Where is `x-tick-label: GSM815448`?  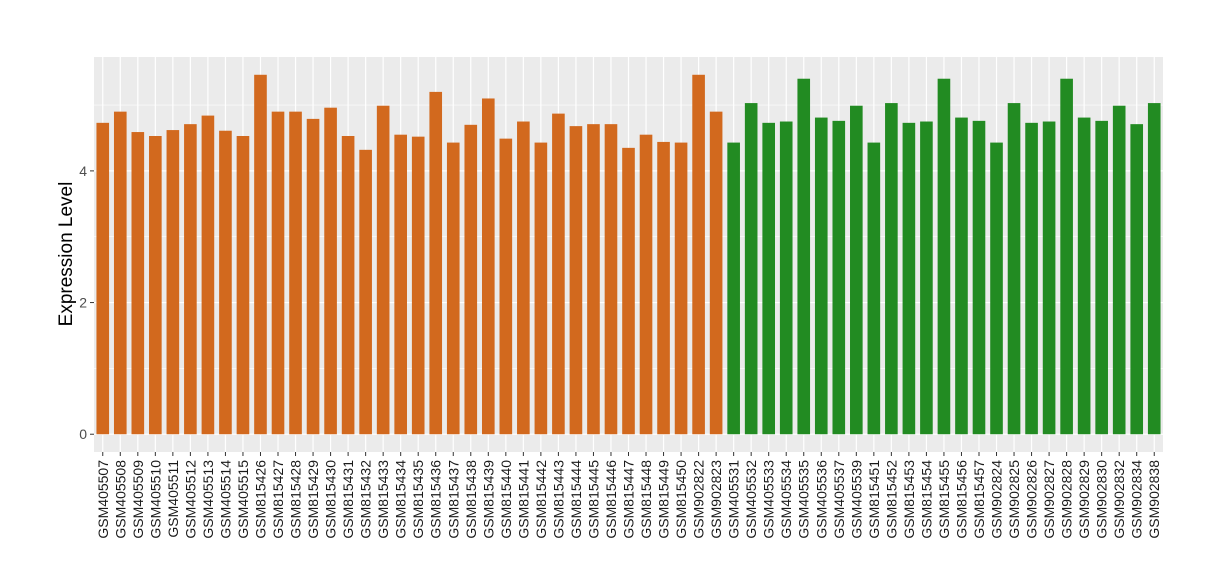
x-tick-label: GSM815448 is located at coordinates (646, 499).